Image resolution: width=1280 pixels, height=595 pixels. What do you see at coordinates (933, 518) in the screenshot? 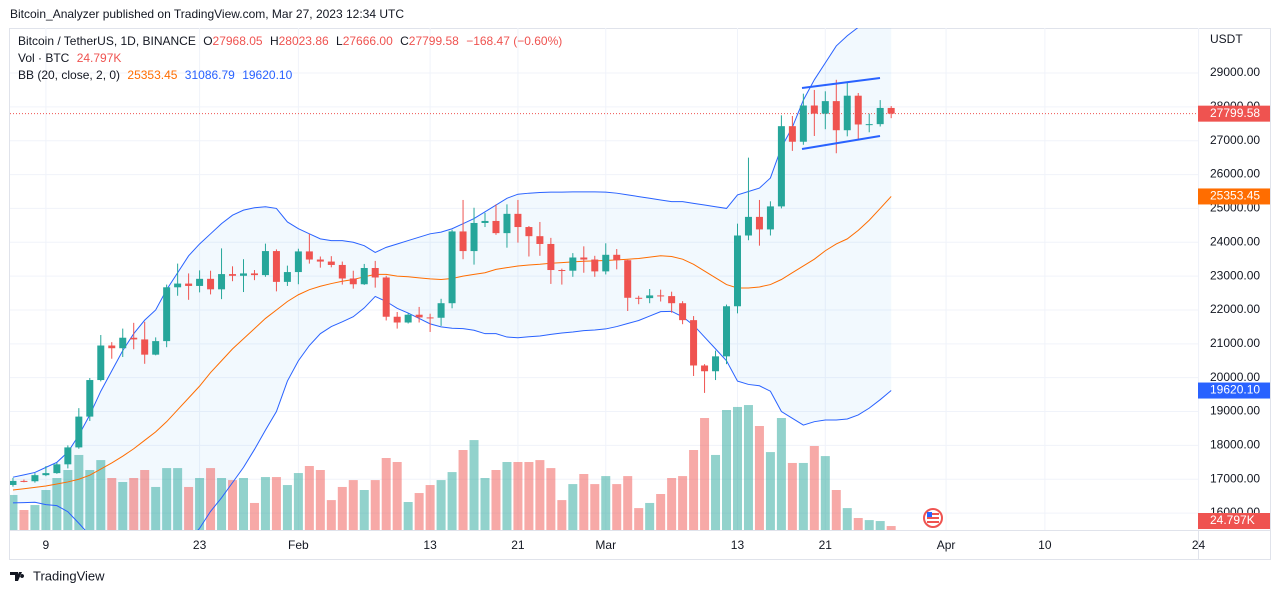
I see `event-icon` at bounding box center [933, 518].